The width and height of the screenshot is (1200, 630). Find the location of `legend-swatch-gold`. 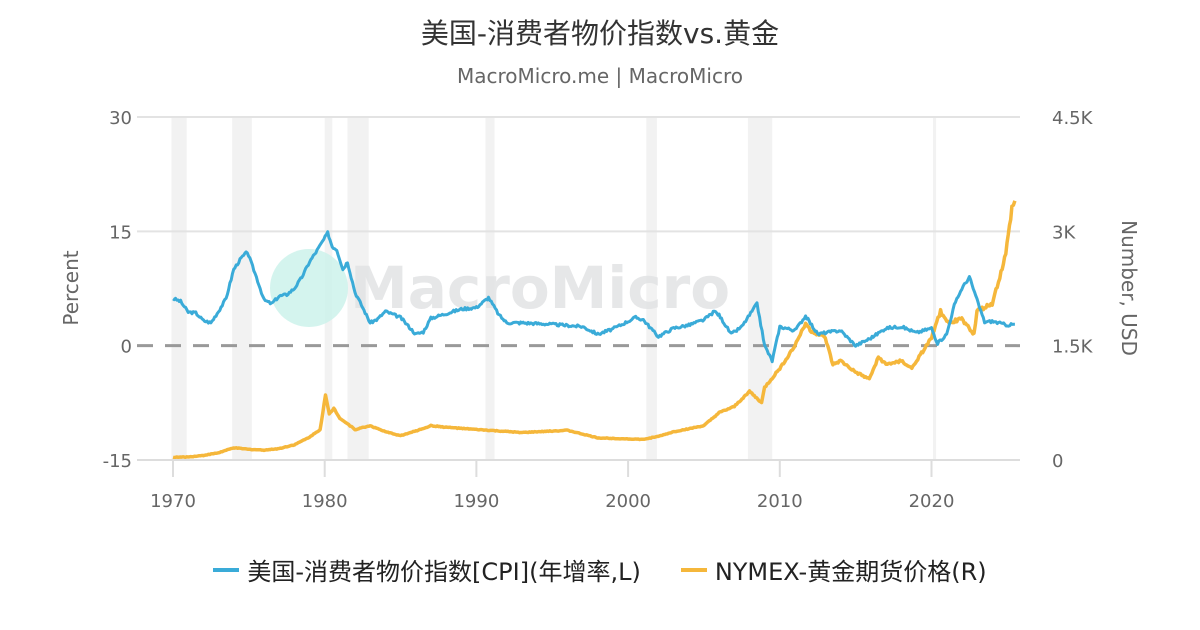

legend-swatch-gold is located at coordinates (693, 569).